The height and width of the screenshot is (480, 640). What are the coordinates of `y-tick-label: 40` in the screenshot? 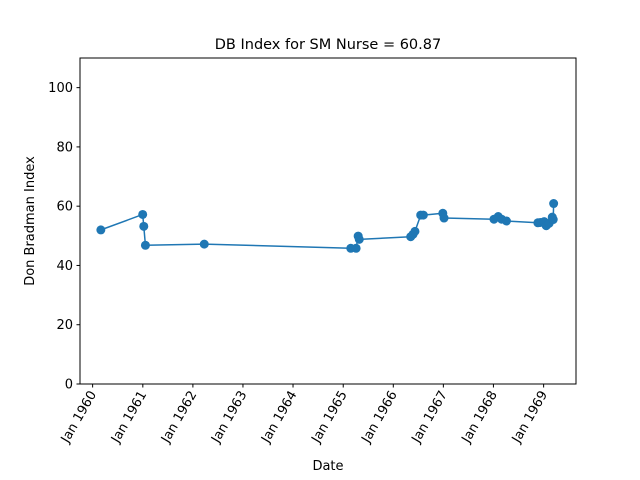 It's located at (64, 266).